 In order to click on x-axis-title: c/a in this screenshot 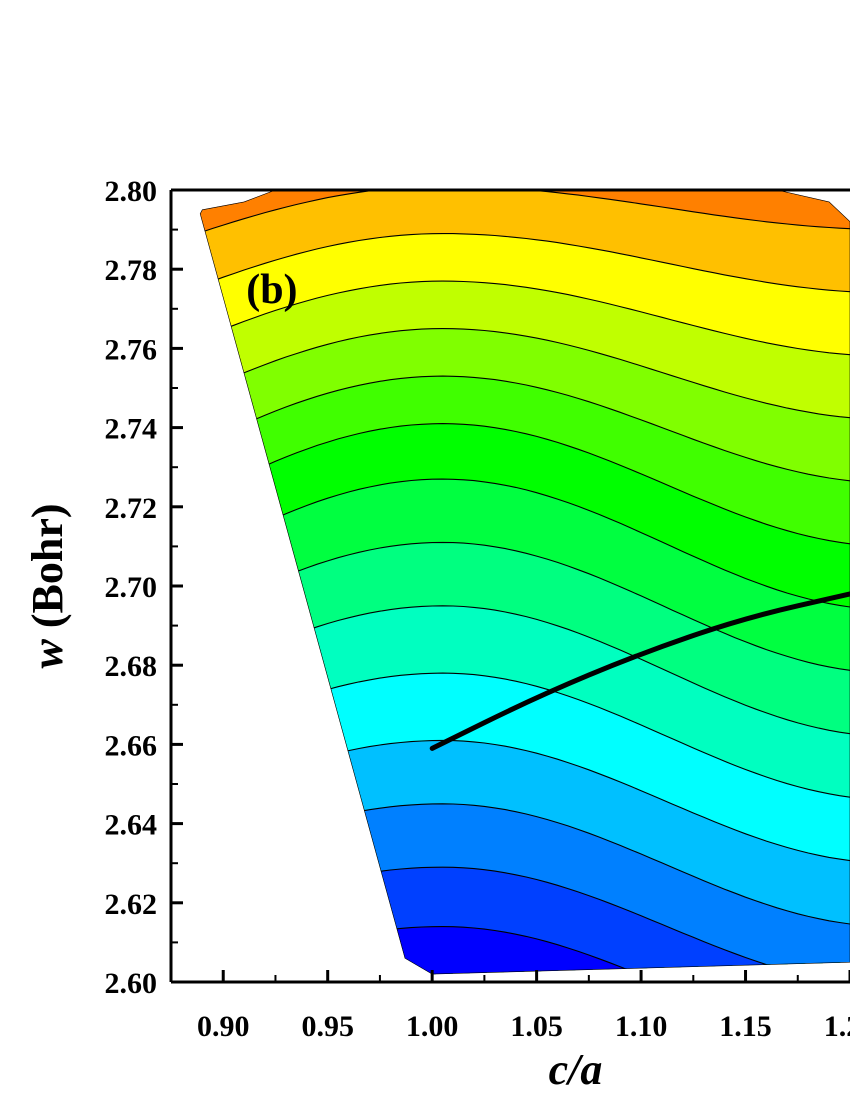, I will do `click(576, 1069)`.